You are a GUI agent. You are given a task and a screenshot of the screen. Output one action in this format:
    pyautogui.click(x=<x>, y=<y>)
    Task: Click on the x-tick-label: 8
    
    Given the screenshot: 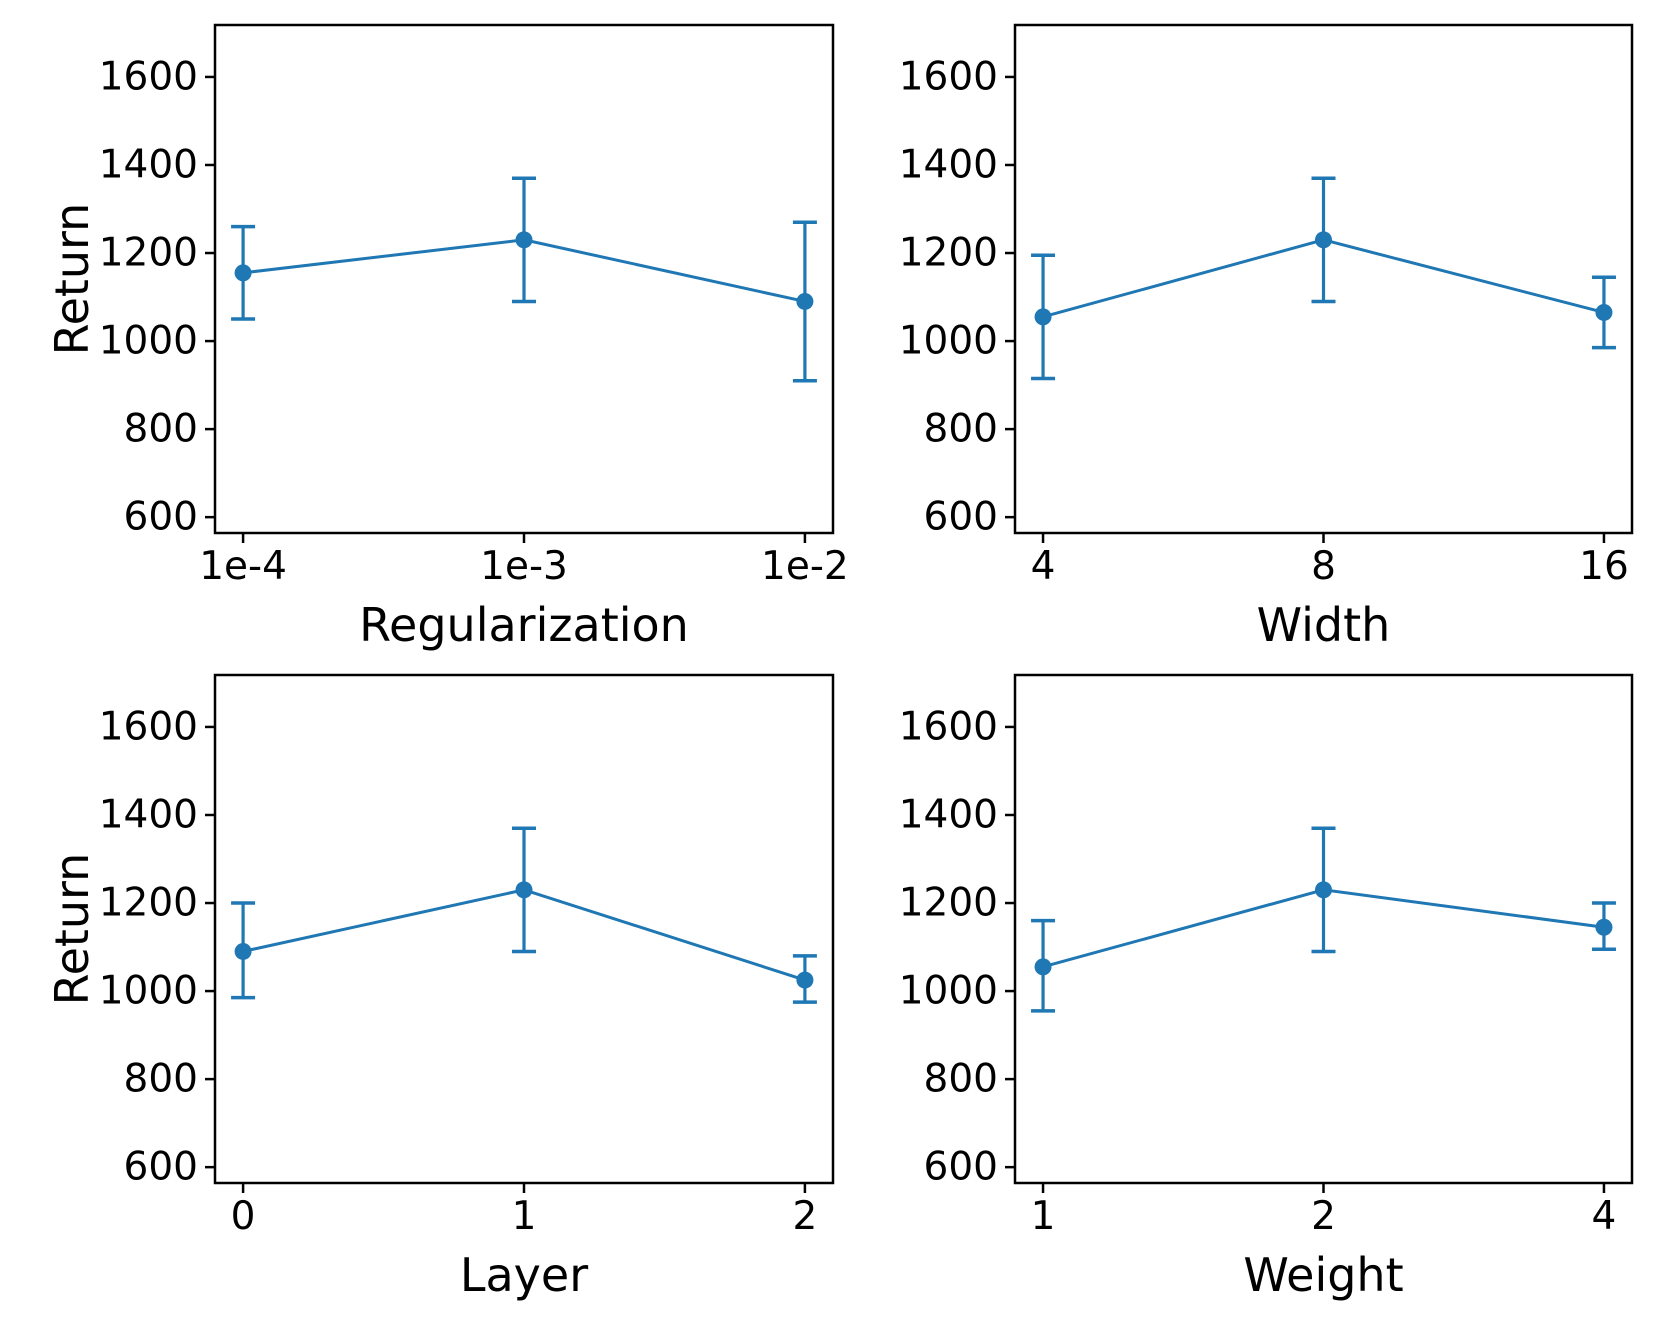 What is the action you would take?
    pyautogui.click(x=1323, y=566)
    